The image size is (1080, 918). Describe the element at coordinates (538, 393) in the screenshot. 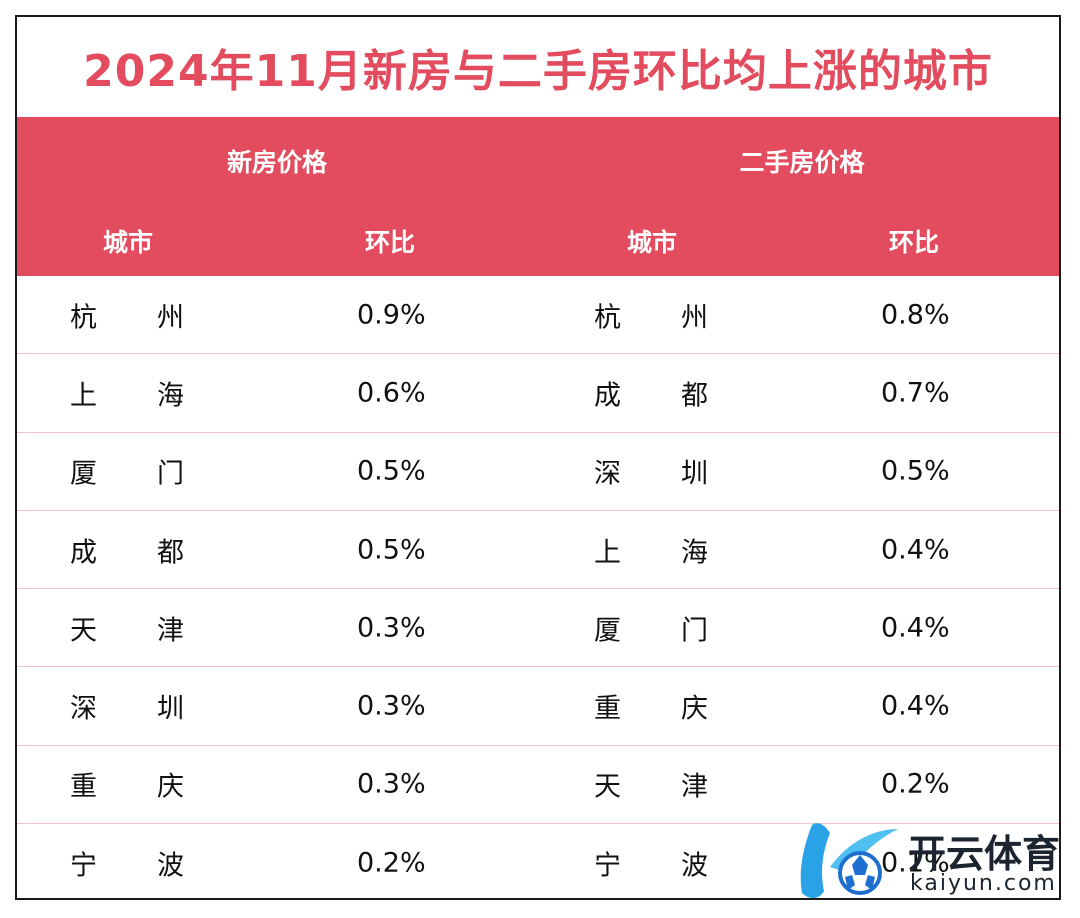

I see `table-row: 上海 0.6% 成都 0.7%` at that location.